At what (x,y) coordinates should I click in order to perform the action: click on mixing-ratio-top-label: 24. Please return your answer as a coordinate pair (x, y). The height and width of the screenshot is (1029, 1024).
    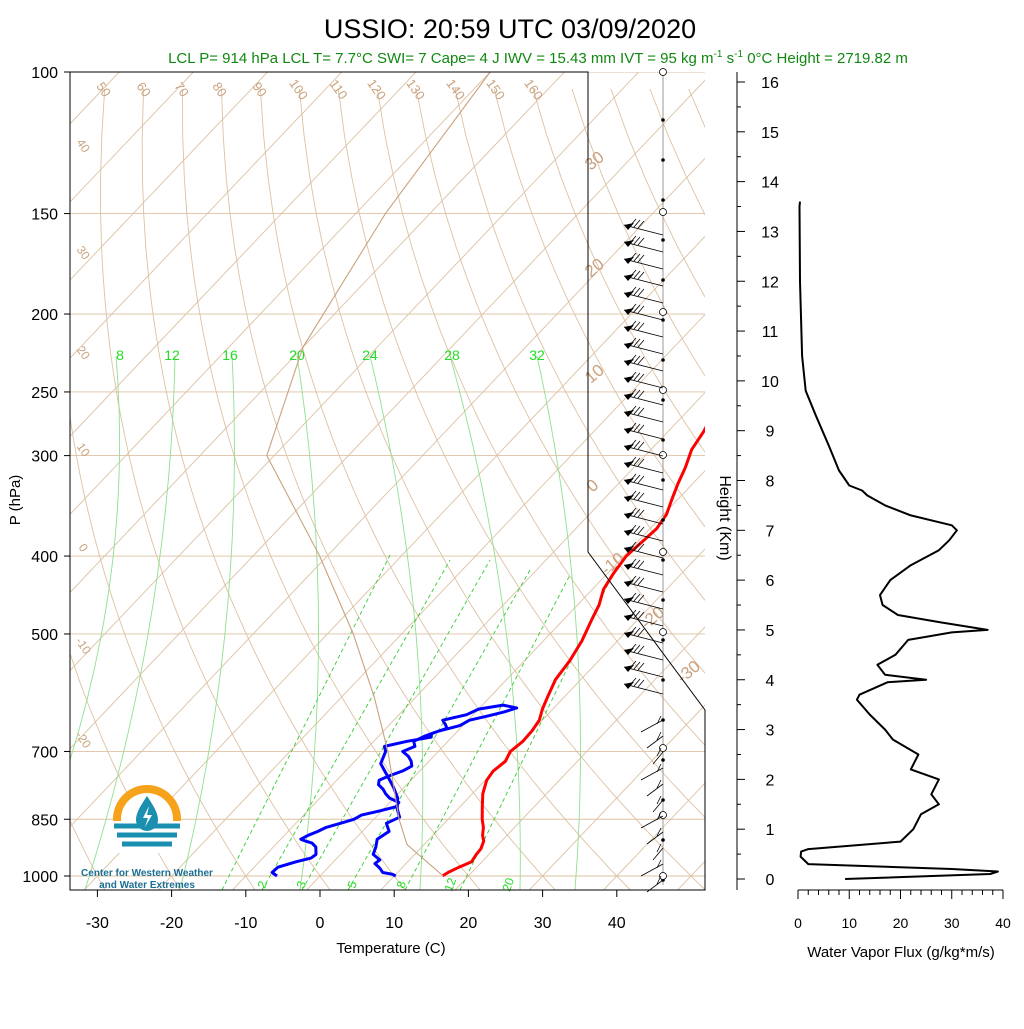
    Looking at the image, I should click on (370, 355).